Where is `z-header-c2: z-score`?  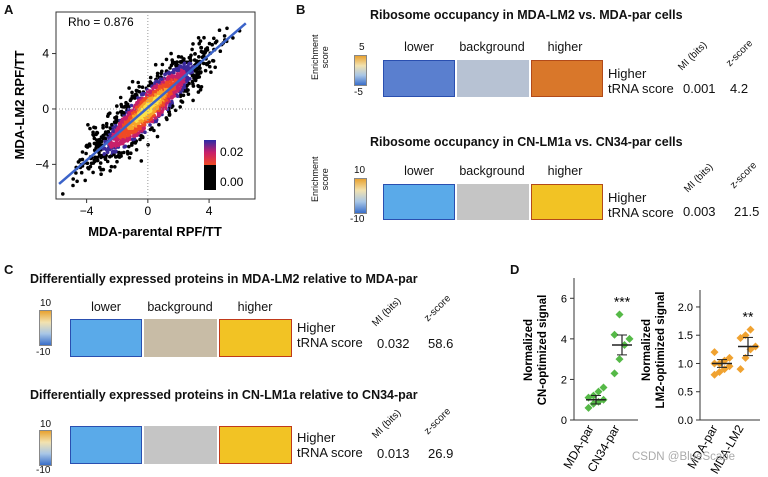
z-header-c2: z-score is located at coordinates (438, 421).